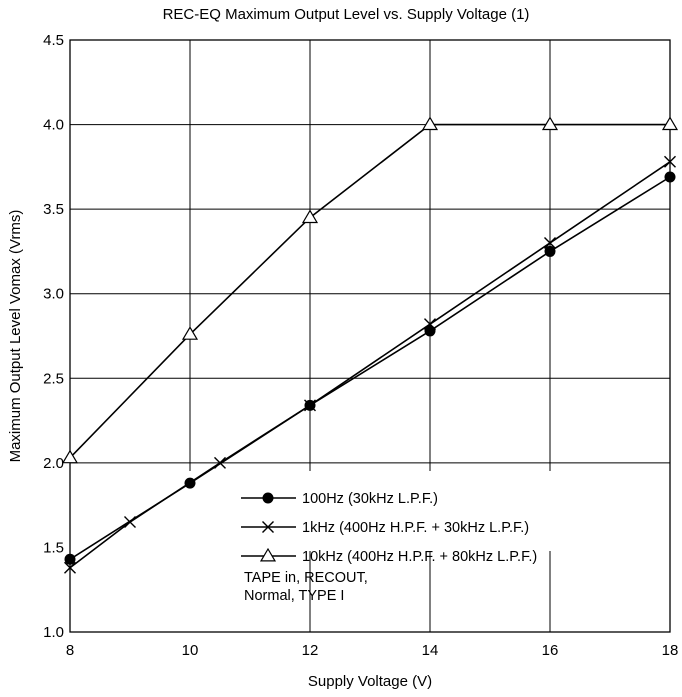 Image resolution: width=682 pixels, height=697 pixels. I want to click on y-tick-label: 1.0, so click(53, 632).